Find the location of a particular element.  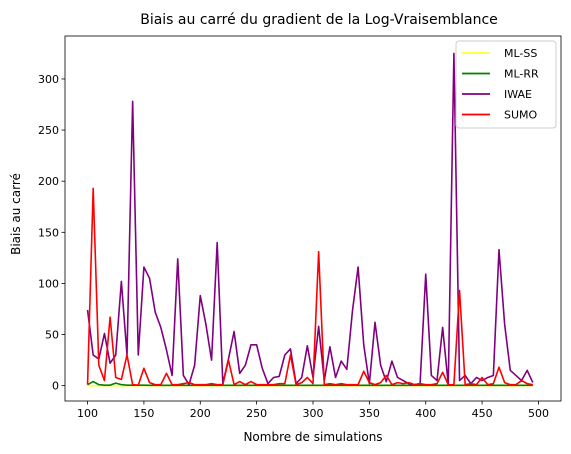

y-tick-label: 100 is located at coordinates (48, 283).